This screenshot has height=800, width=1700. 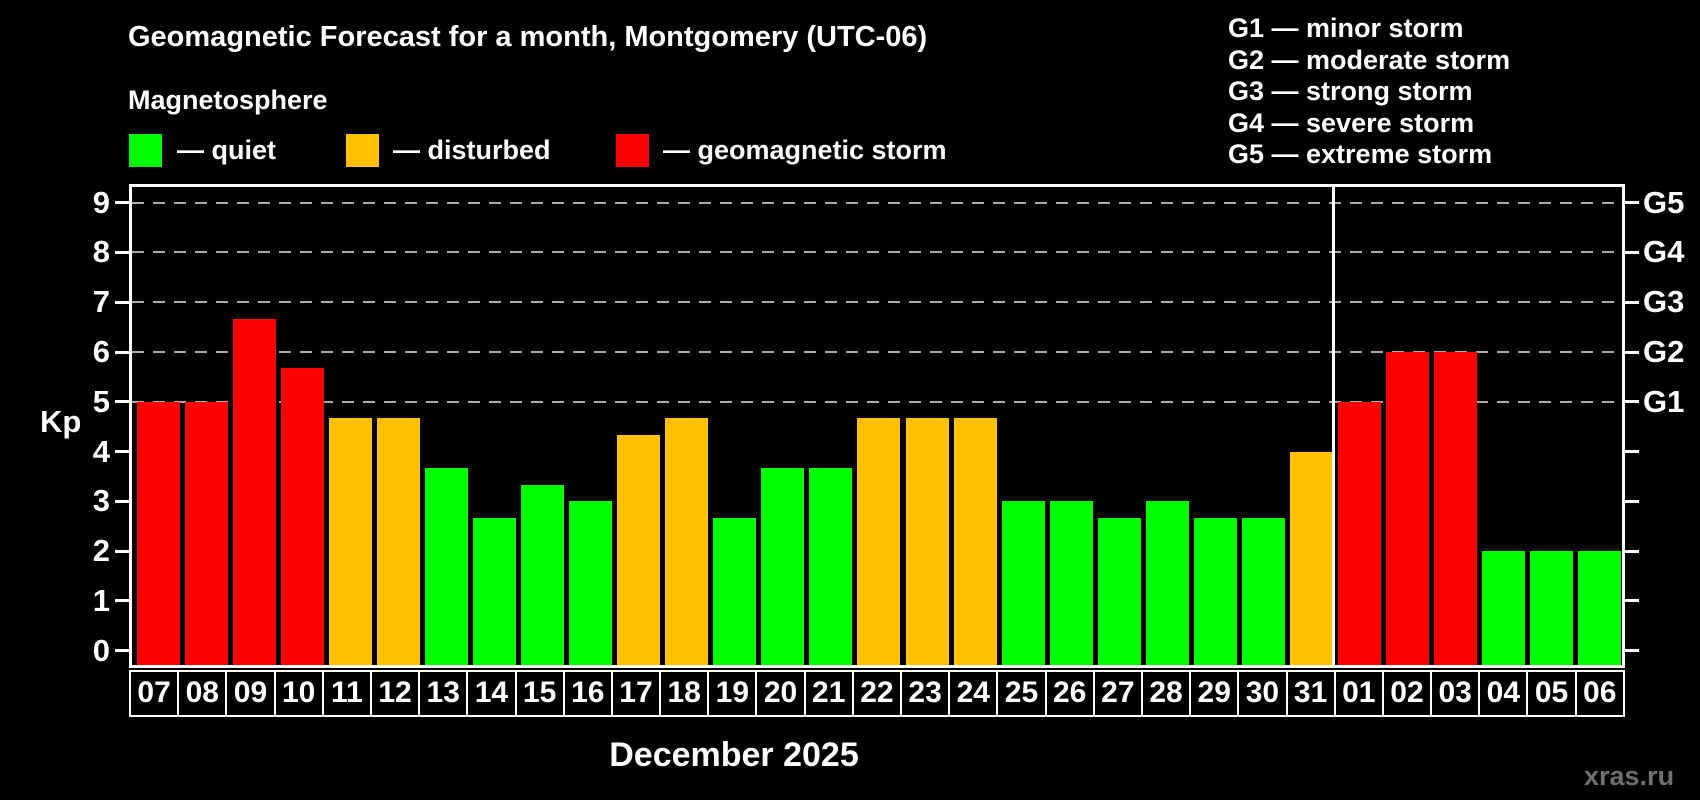 I want to click on y-tick-label-2: 2, so click(x=101, y=551).